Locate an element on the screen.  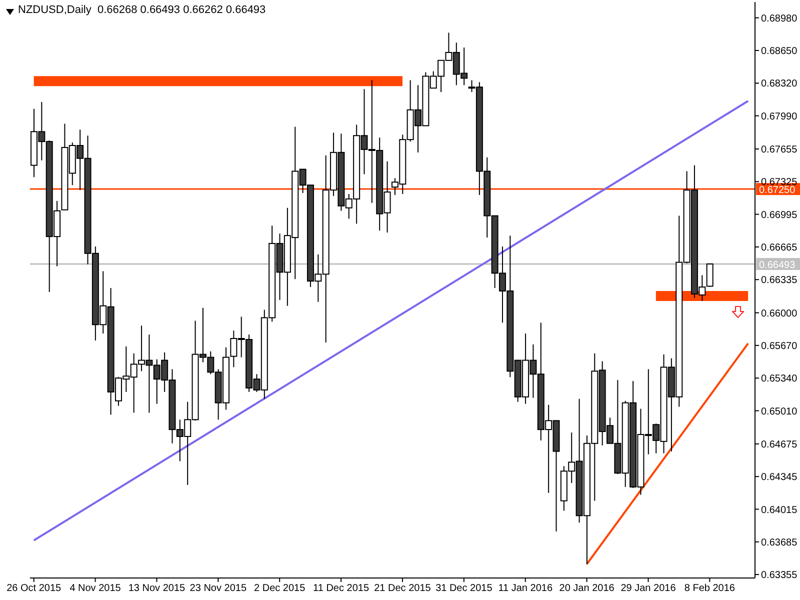
y-tick-label: 0.65340 is located at coordinates (779, 379).